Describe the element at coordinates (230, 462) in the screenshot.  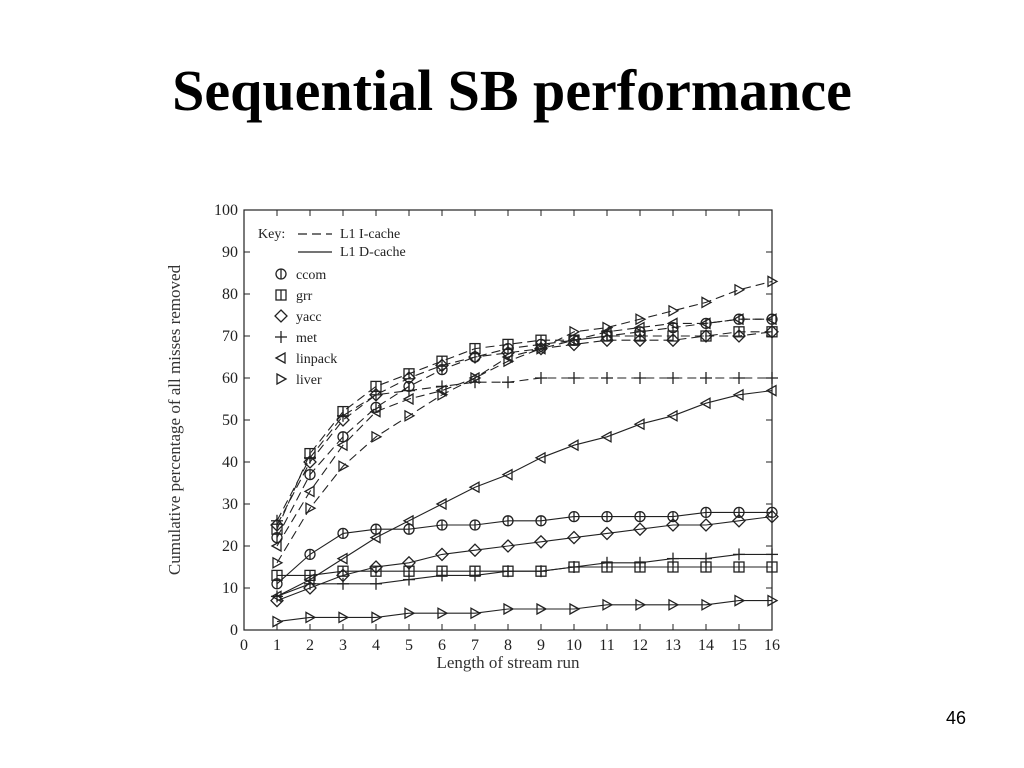
I see `y-tick-label: 40` at that location.